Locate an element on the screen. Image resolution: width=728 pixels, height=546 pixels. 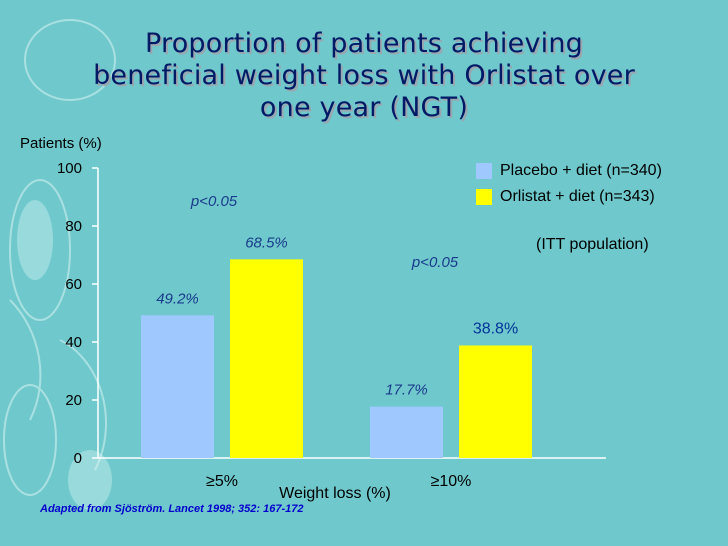
bar-data-label: 68.5% is located at coordinates (266, 242).